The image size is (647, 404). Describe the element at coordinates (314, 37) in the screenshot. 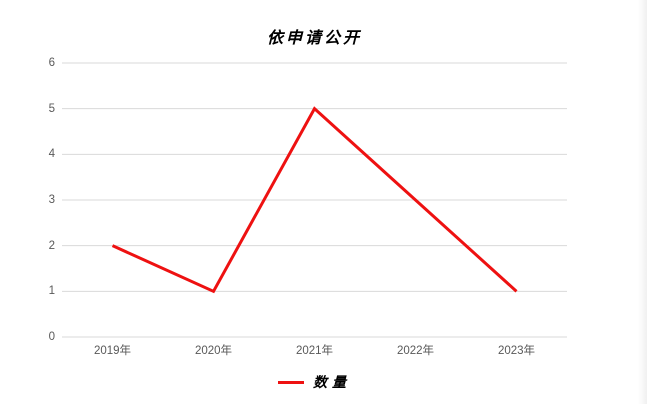

I see `chart-title: 依申请公开` at that location.